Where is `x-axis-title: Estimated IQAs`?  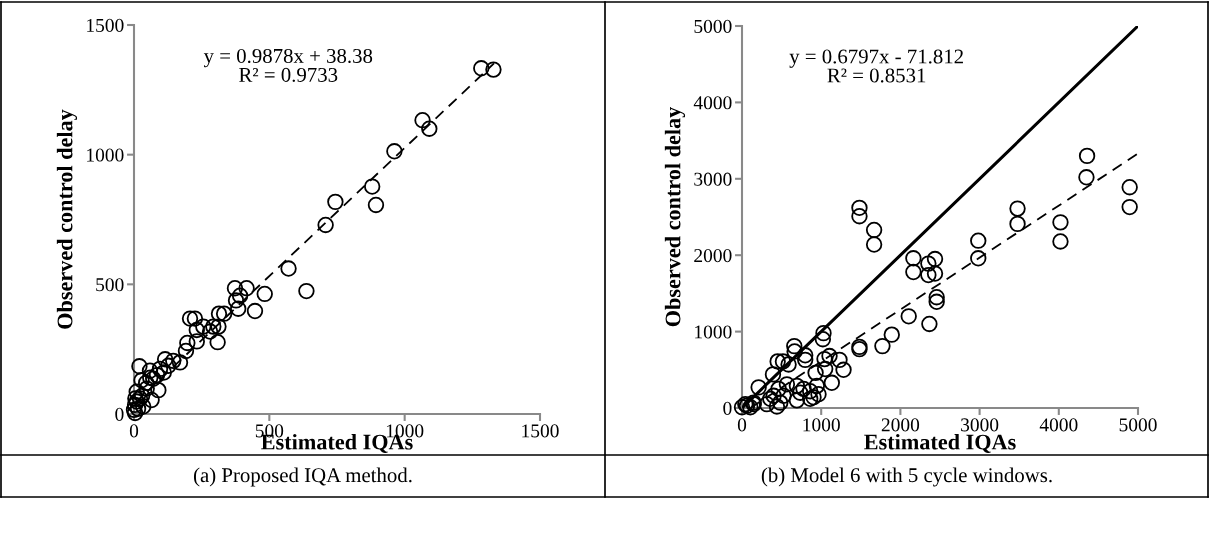
x-axis-title: Estimated IQAs is located at coordinates (940, 443).